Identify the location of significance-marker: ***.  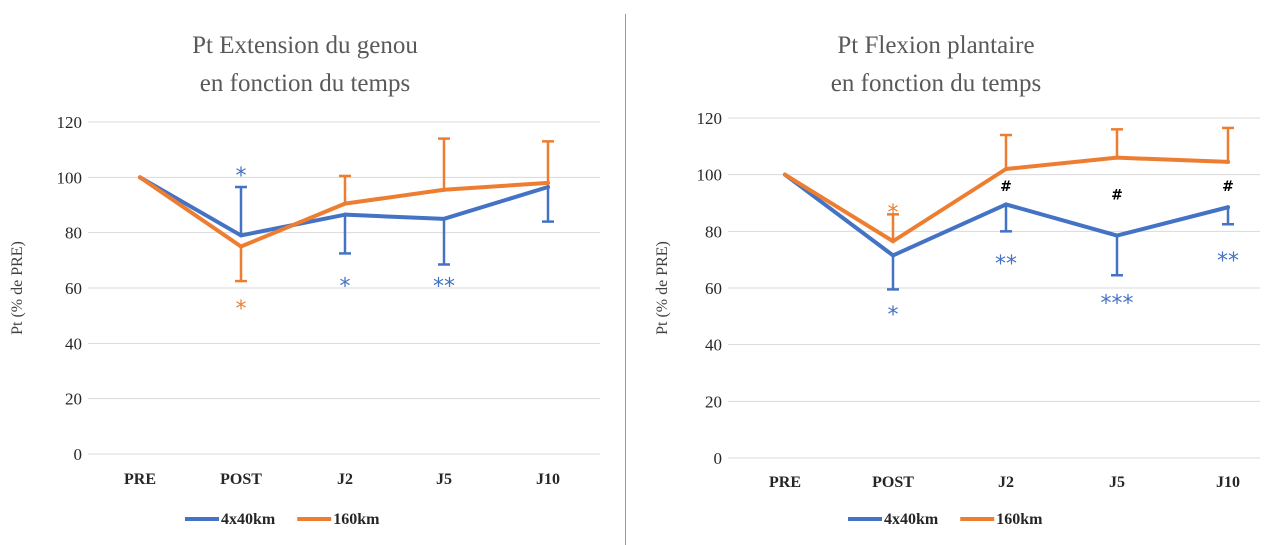
(1117, 304).